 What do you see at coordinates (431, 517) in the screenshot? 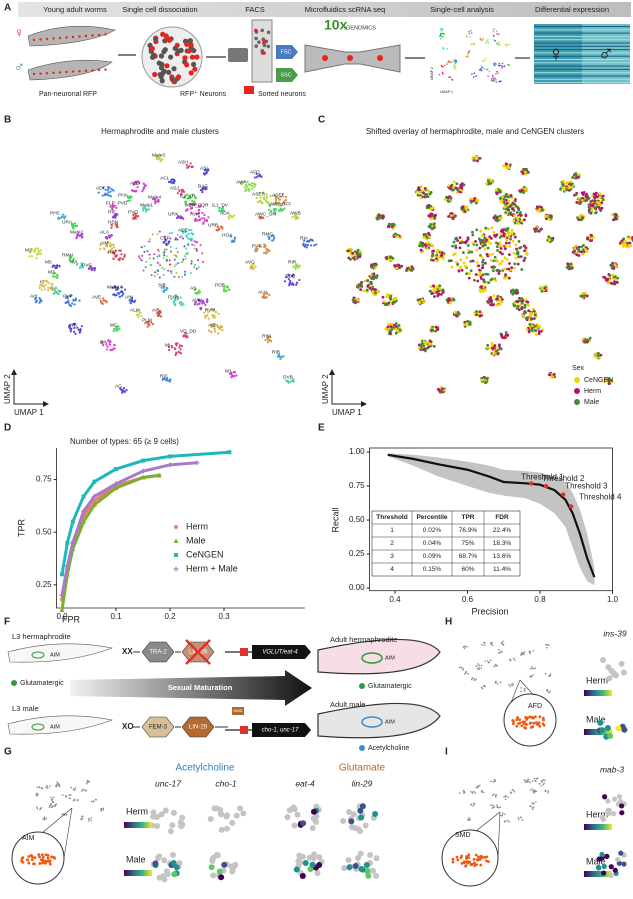
I see `table-header: Percentile` at bounding box center [431, 517].